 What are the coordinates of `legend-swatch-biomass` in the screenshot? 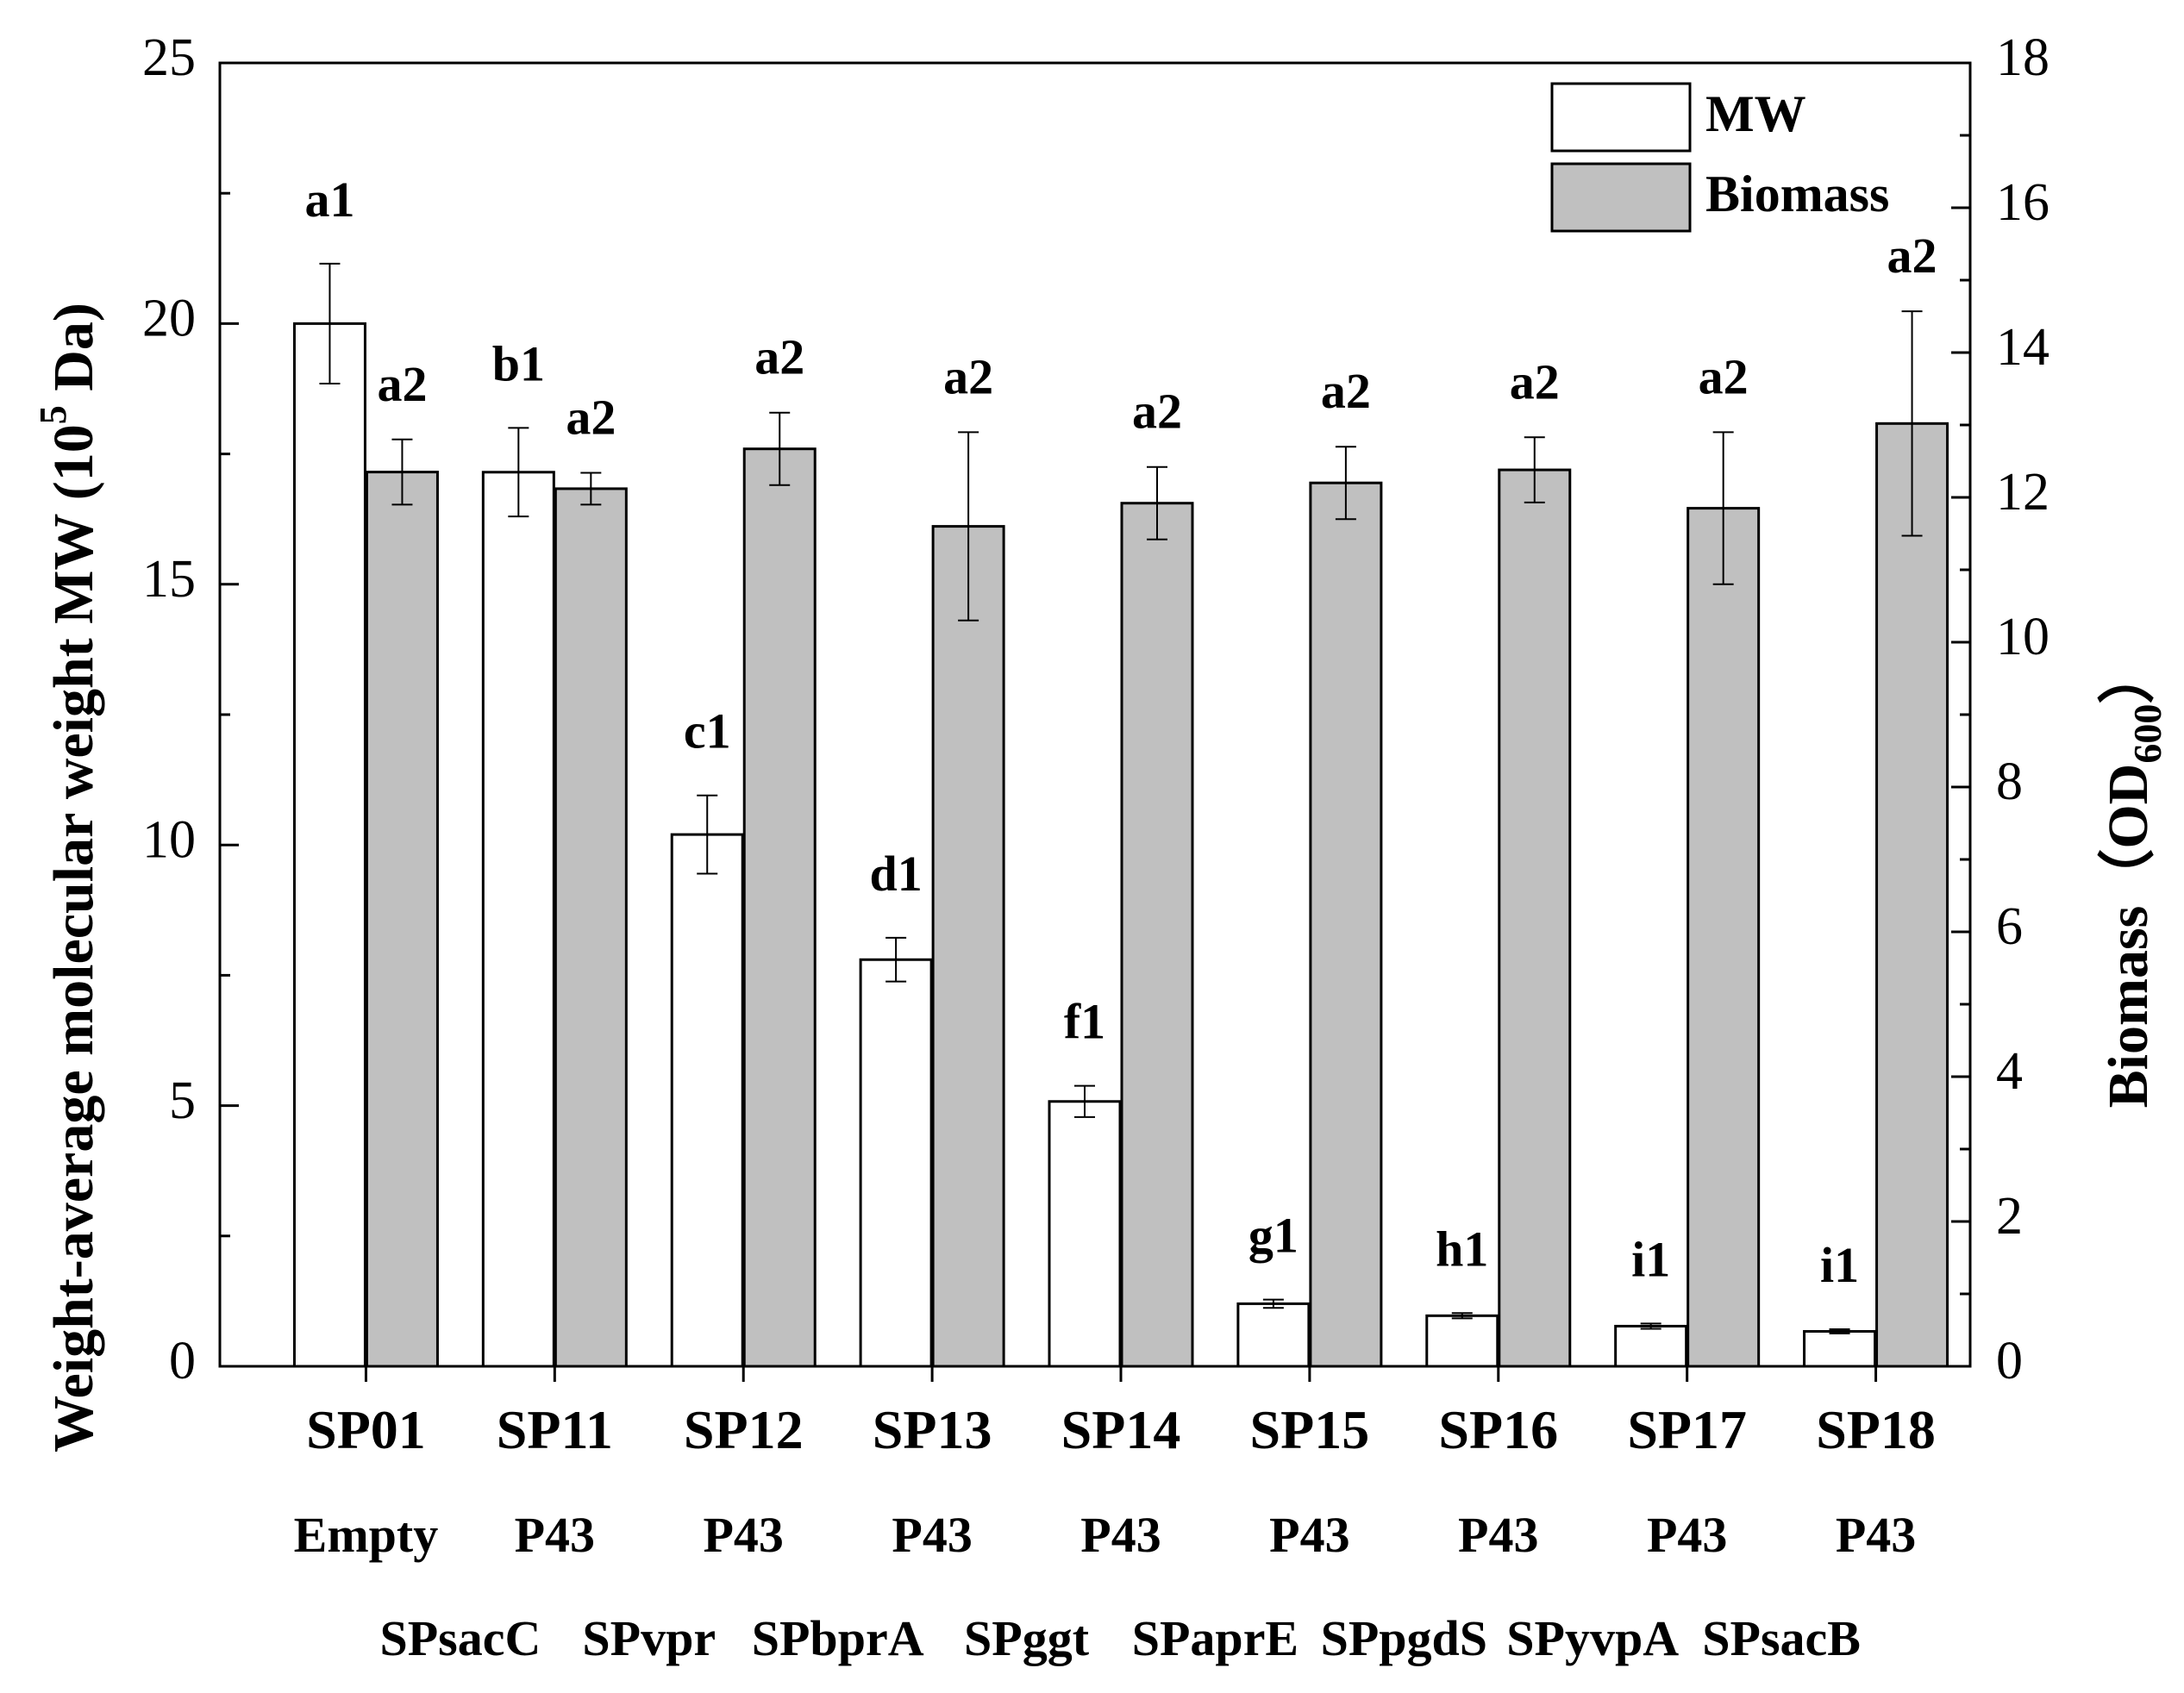 It's located at (1621, 197).